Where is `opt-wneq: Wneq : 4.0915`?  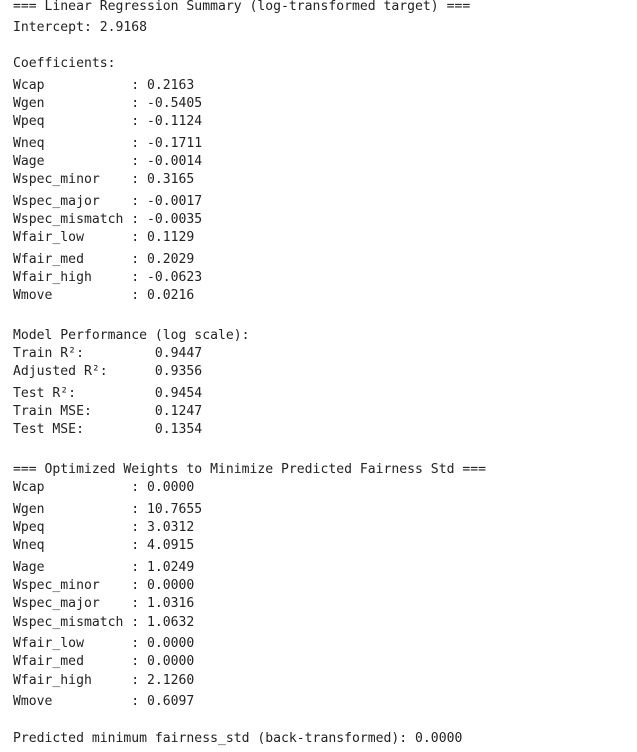 opt-wneq: Wneq : 4.0915 is located at coordinates (104, 545).